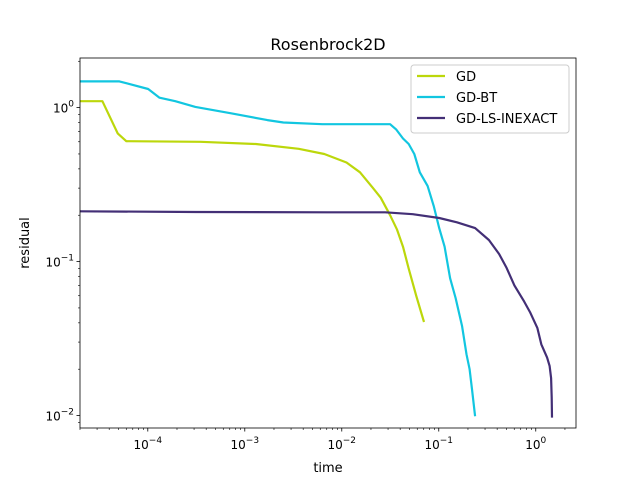 The image size is (640, 480). What do you see at coordinates (62, 242) in the screenshot?
I see `y-axis: 10⁻² 10⁻¹ 10⁰` at bounding box center [62, 242].